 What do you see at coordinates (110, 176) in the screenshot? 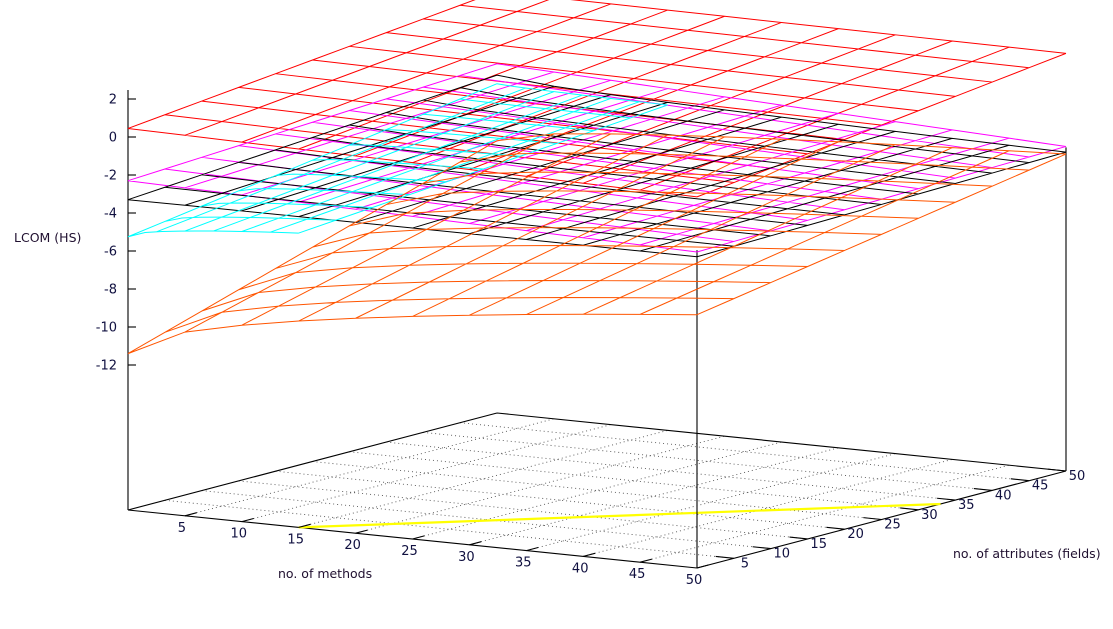
I see `z-tick-label-2: -2` at bounding box center [110, 176].